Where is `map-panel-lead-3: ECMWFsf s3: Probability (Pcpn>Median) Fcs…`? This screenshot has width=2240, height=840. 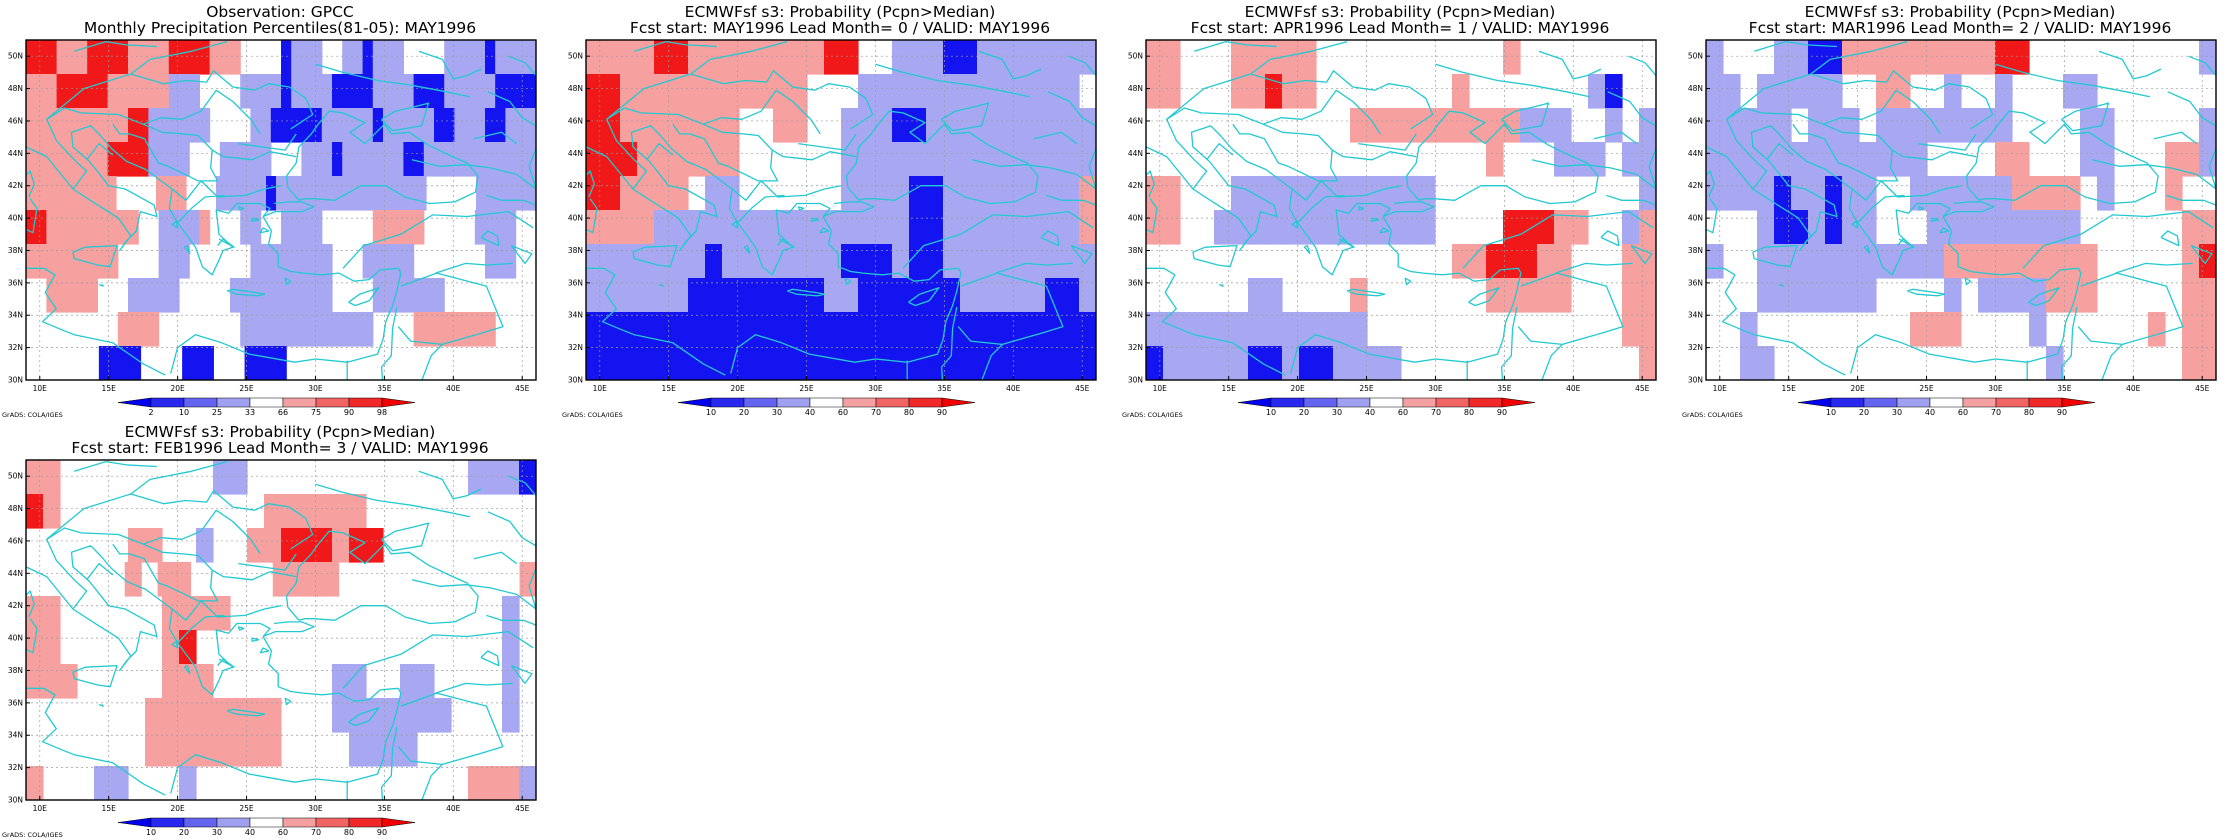
map-panel-lead-3: ECMWFsf s3: Probability (Pcpn>Median) Fcs… is located at coordinates (280, 630).